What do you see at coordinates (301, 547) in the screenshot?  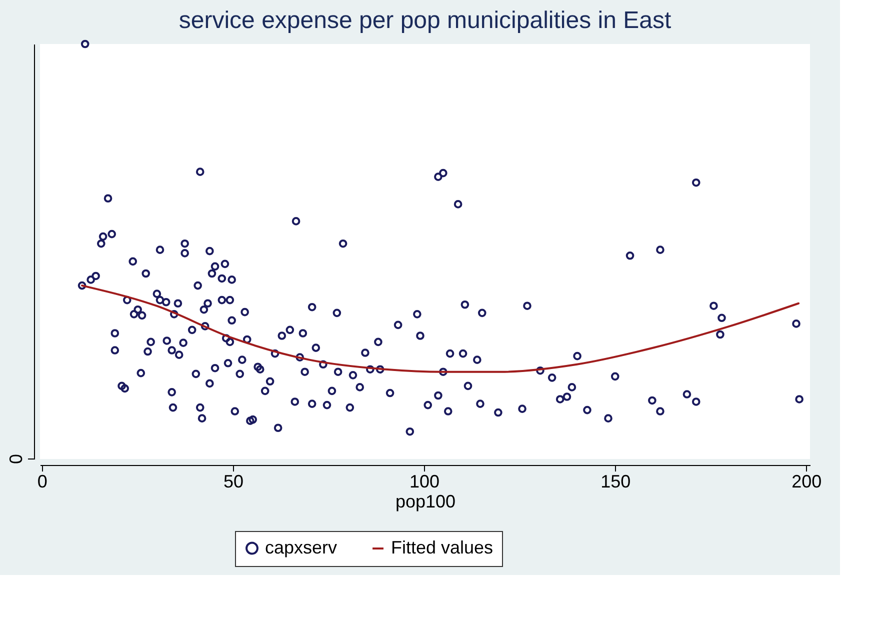 I see `legend-label: capxserv` at bounding box center [301, 547].